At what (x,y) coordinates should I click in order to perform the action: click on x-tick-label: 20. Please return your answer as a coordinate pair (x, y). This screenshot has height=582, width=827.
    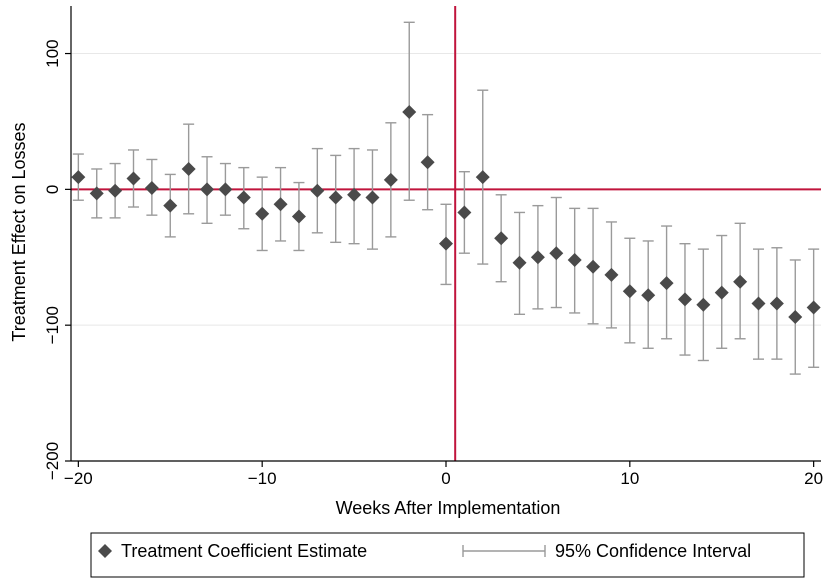
    Looking at the image, I should click on (813, 478).